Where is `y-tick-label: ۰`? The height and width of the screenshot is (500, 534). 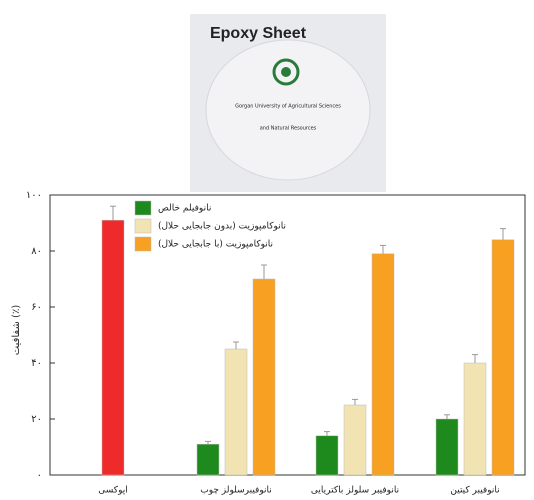
y-tick-label: ۰ is located at coordinates (39, 475).